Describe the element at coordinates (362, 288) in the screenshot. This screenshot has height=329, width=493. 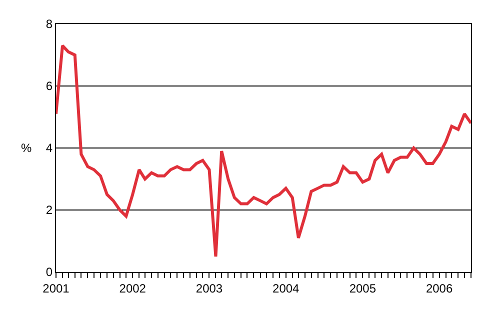
I see `x-tick-label: 2005` at that location.